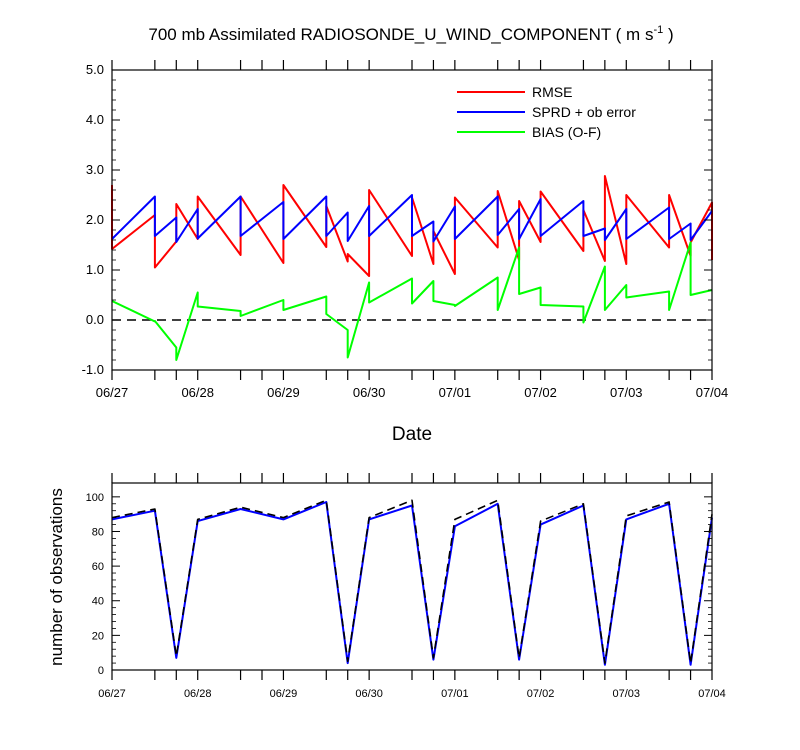  I want to click on bottom-y-axis-label: number of observations, so click(56, 577).